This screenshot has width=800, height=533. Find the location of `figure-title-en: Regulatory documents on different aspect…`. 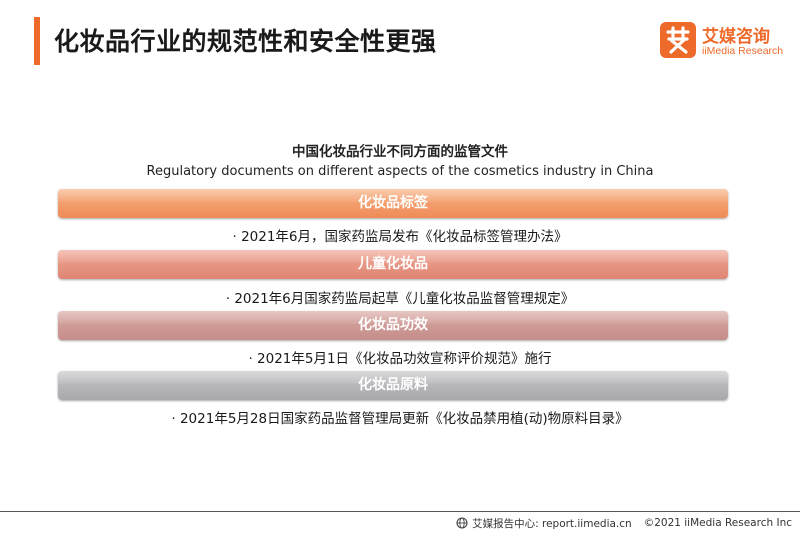

figure-title-en: Regulatory documents on different aspect… is located at coordinates (400, 171).